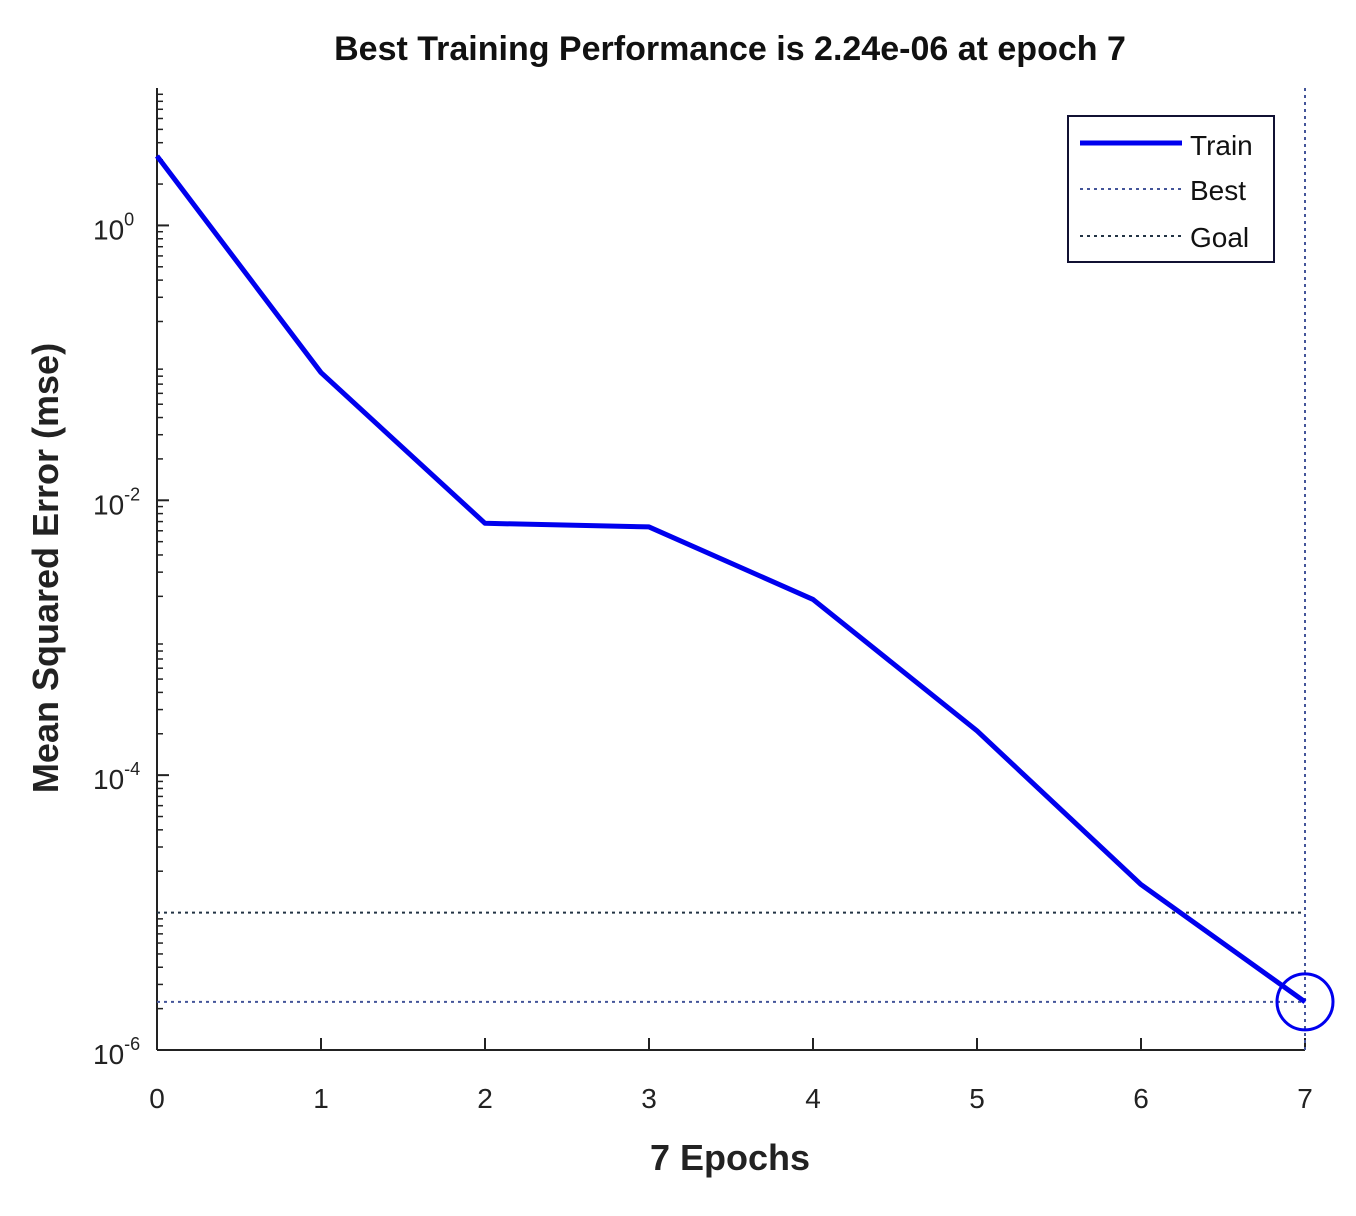 The width and height of the screenshot is (1356, 1216). What do you see at coordinates (321, 1098) in the screenshot?
I see `x-tick-label: 1` at bounding box center [321, 1098].